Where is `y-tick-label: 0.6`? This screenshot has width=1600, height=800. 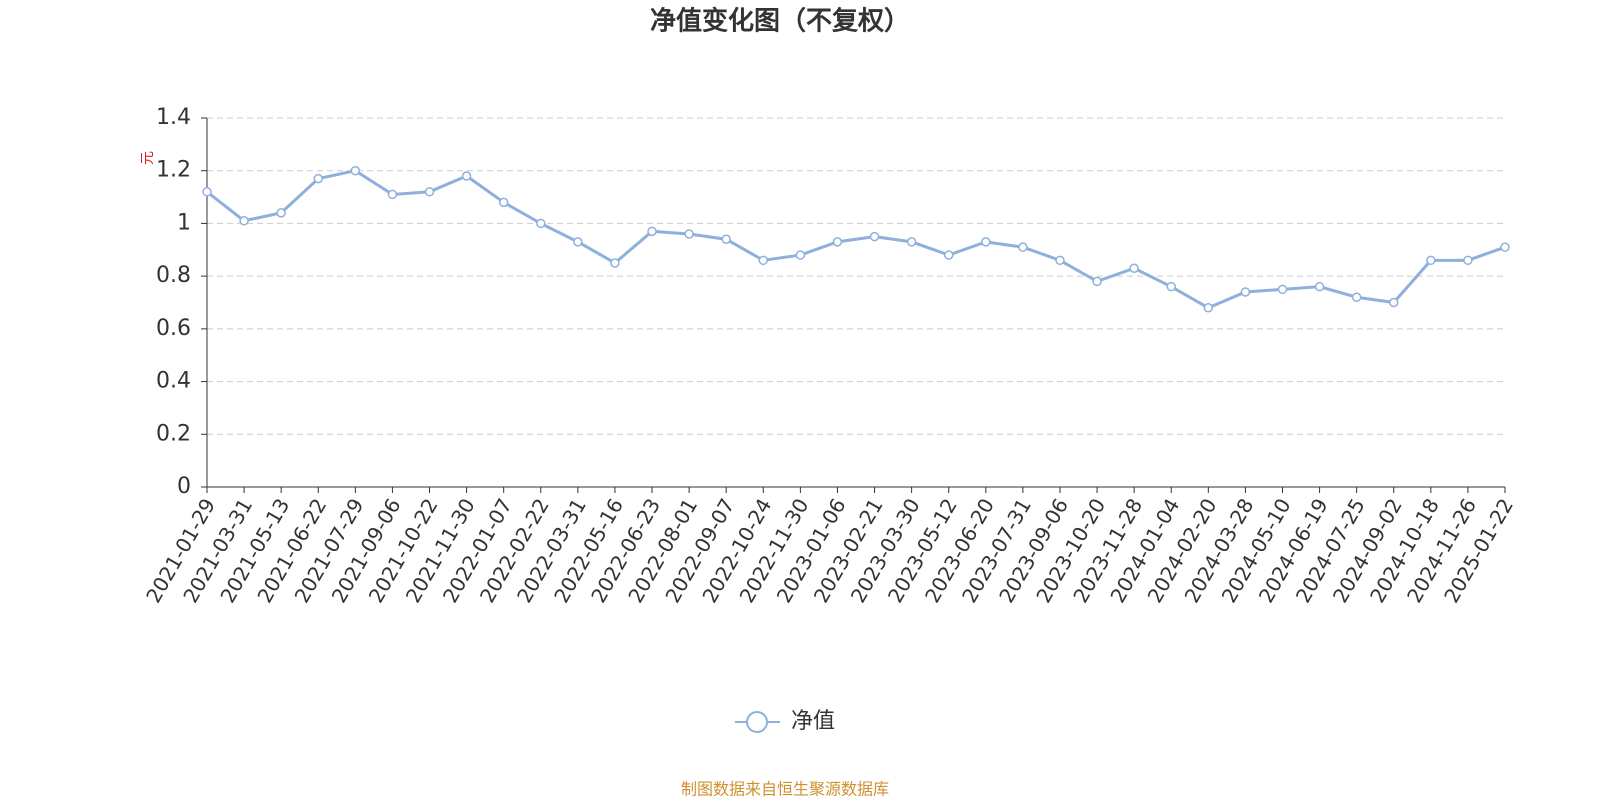
y-tick-label: 0.6 is located at coordinates (173, 328).